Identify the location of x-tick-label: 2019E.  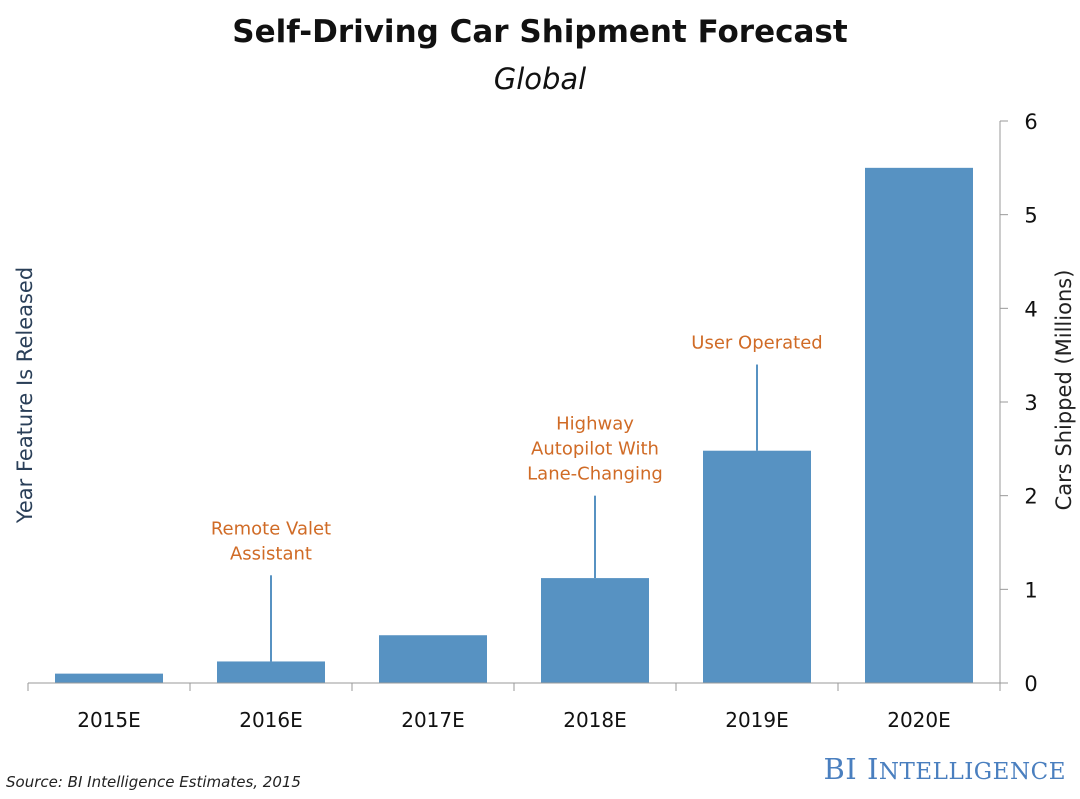
(757, 720).